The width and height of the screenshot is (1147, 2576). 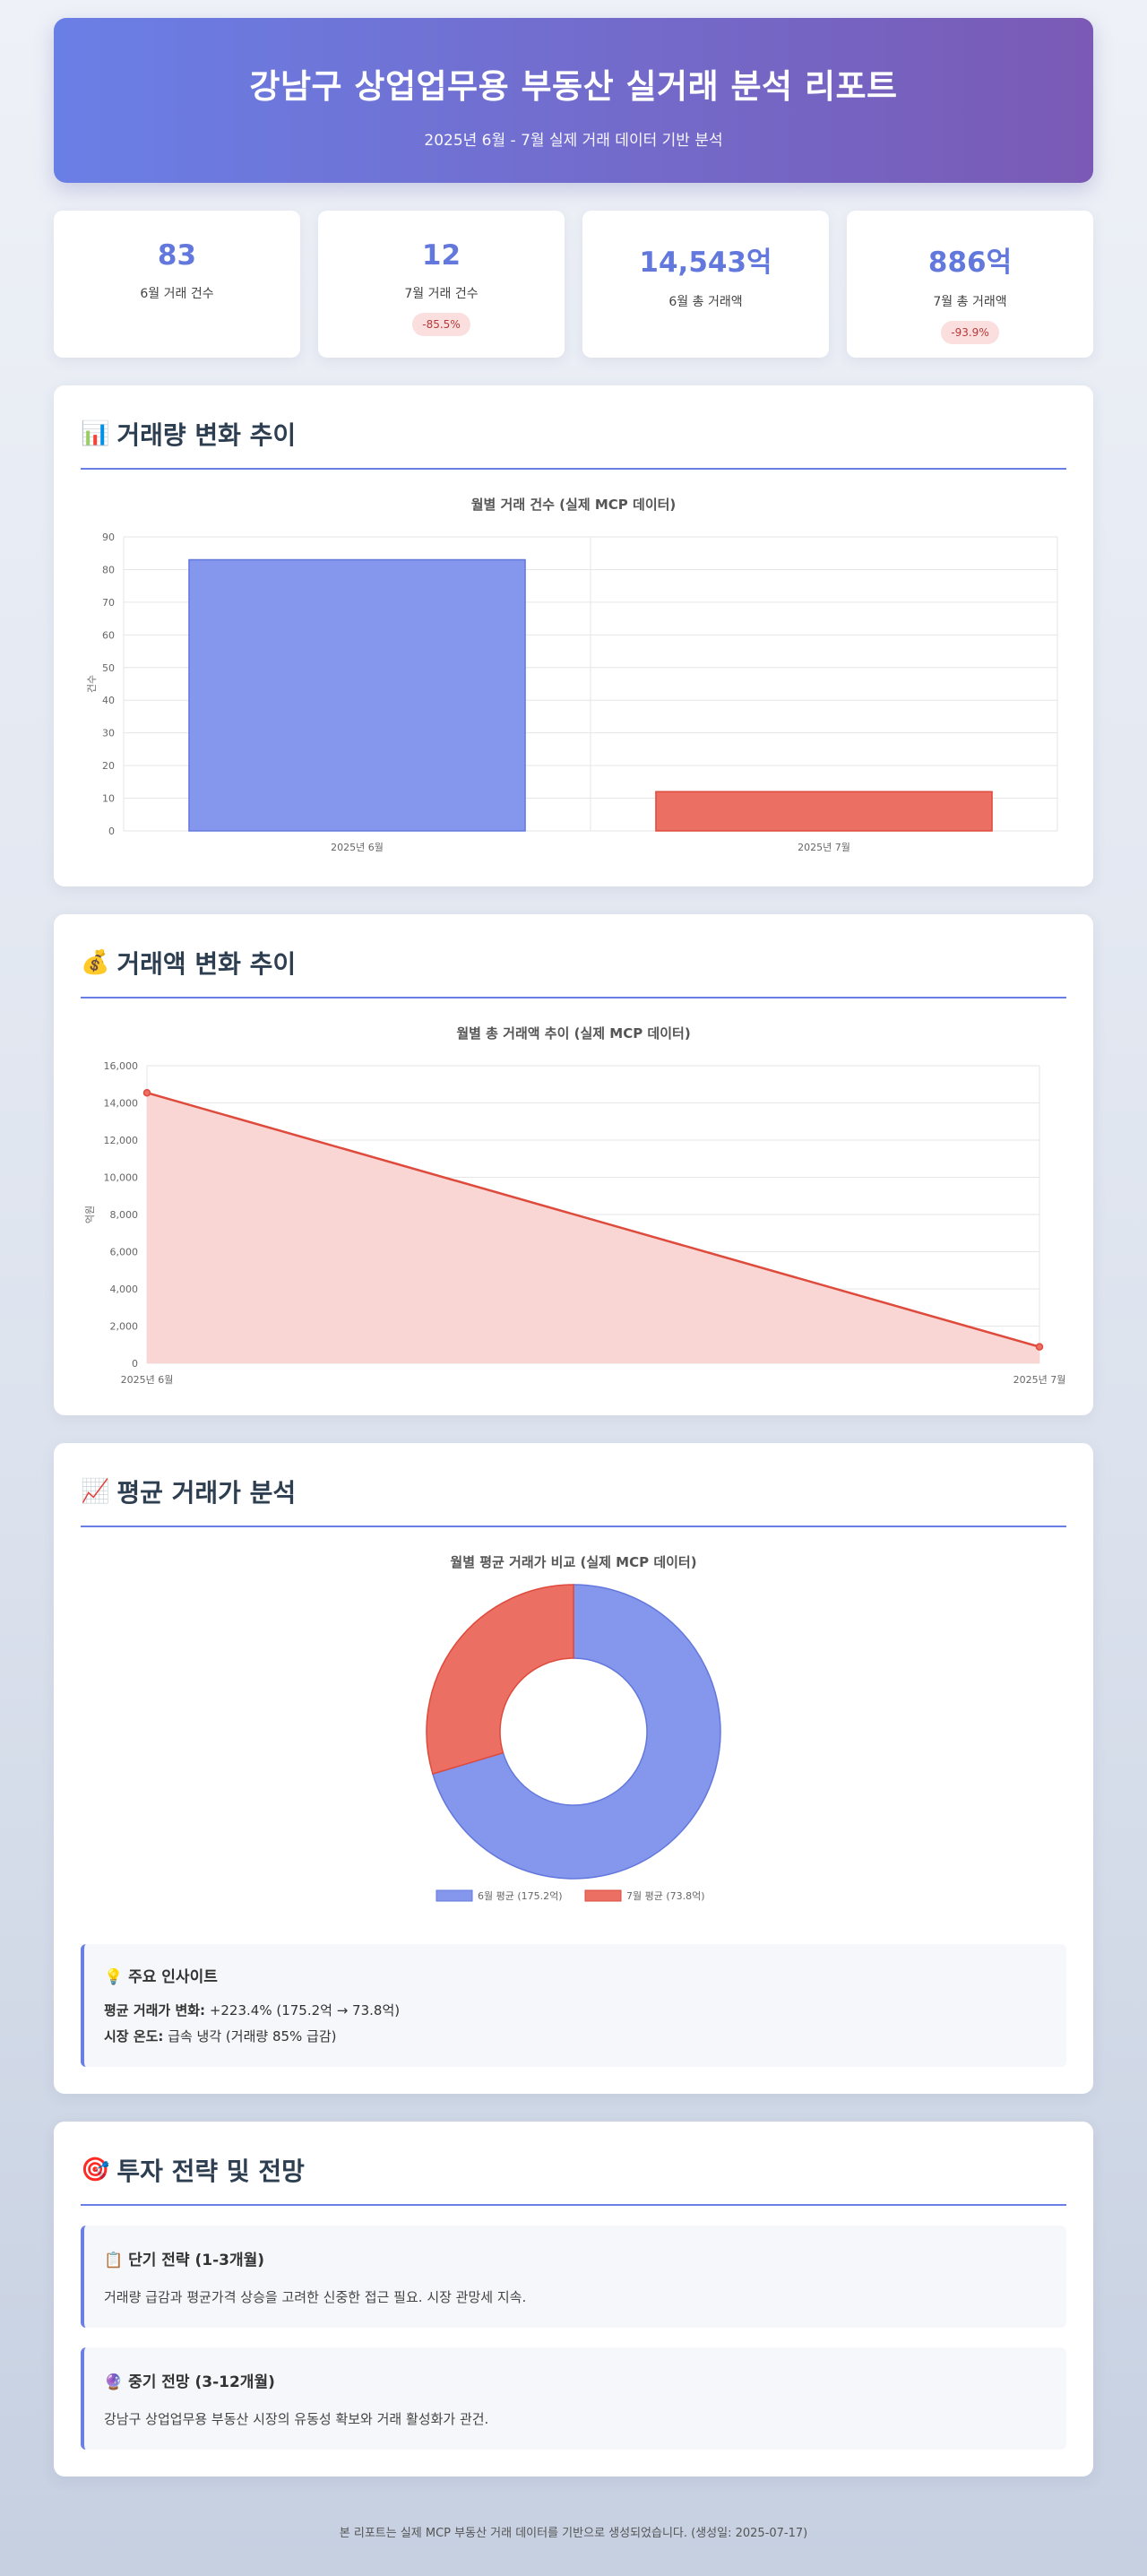 I want to click on change-badge: -85.5%, so click(x=441, y=324).